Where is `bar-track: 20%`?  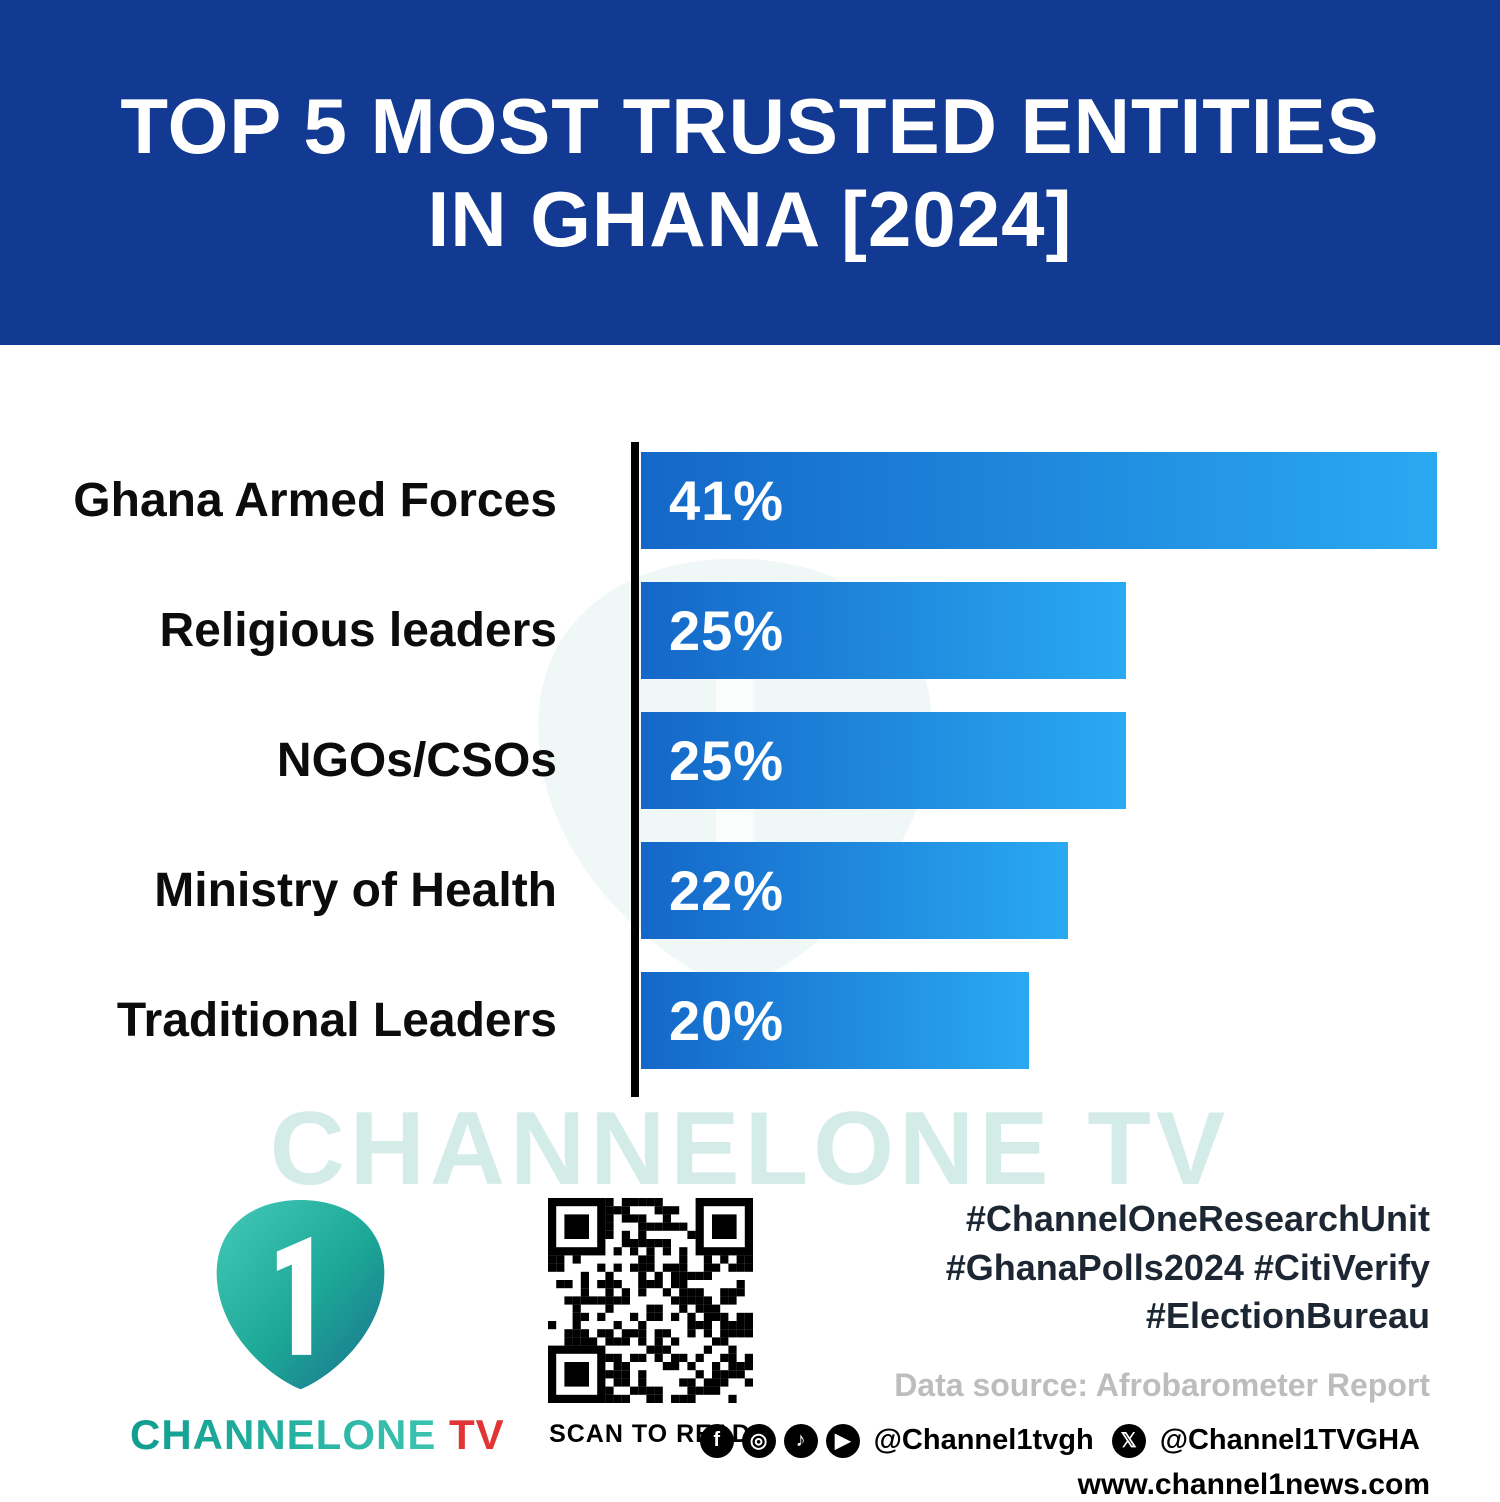 bar-track: 20% is located at coordinates (1039, 1020).